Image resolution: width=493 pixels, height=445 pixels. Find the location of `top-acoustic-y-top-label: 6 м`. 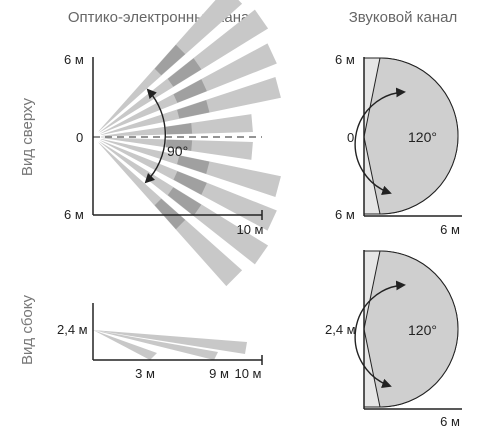

top-acoustic-y-top-label: 6 м is located at coordinates (345, 59).